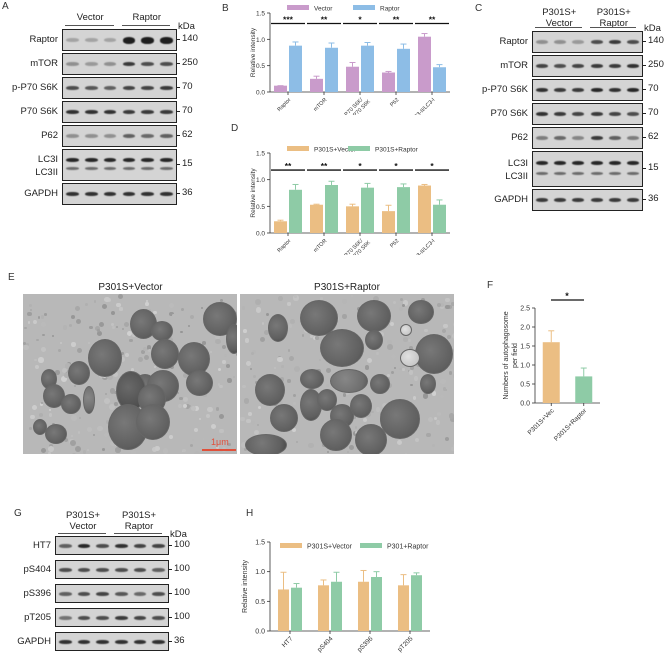  Describe the element at coordinates (559, 18) in the screenshot. I see `group-label-0: P301S+ Vector` at that location.